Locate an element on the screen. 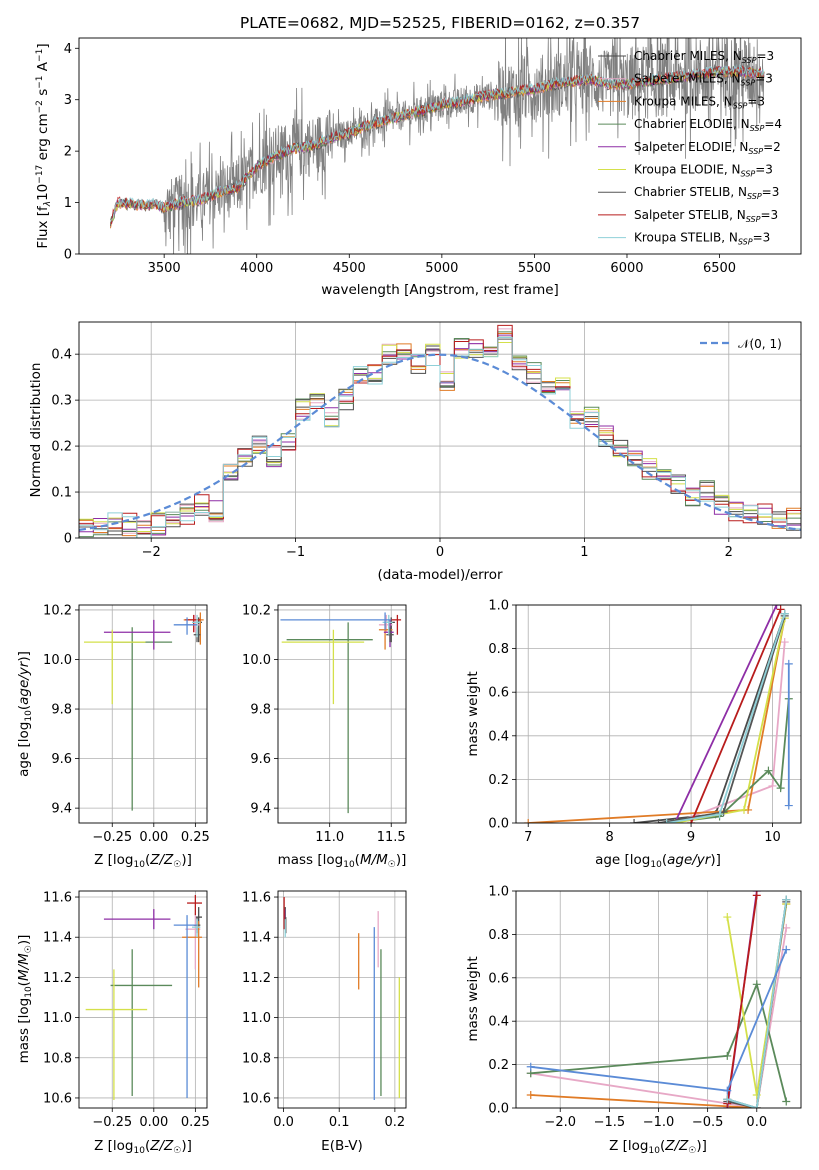 Image resolution: width=819 pixels, height=1170 pixels. axes-frame is located at coordinates (143, 999).